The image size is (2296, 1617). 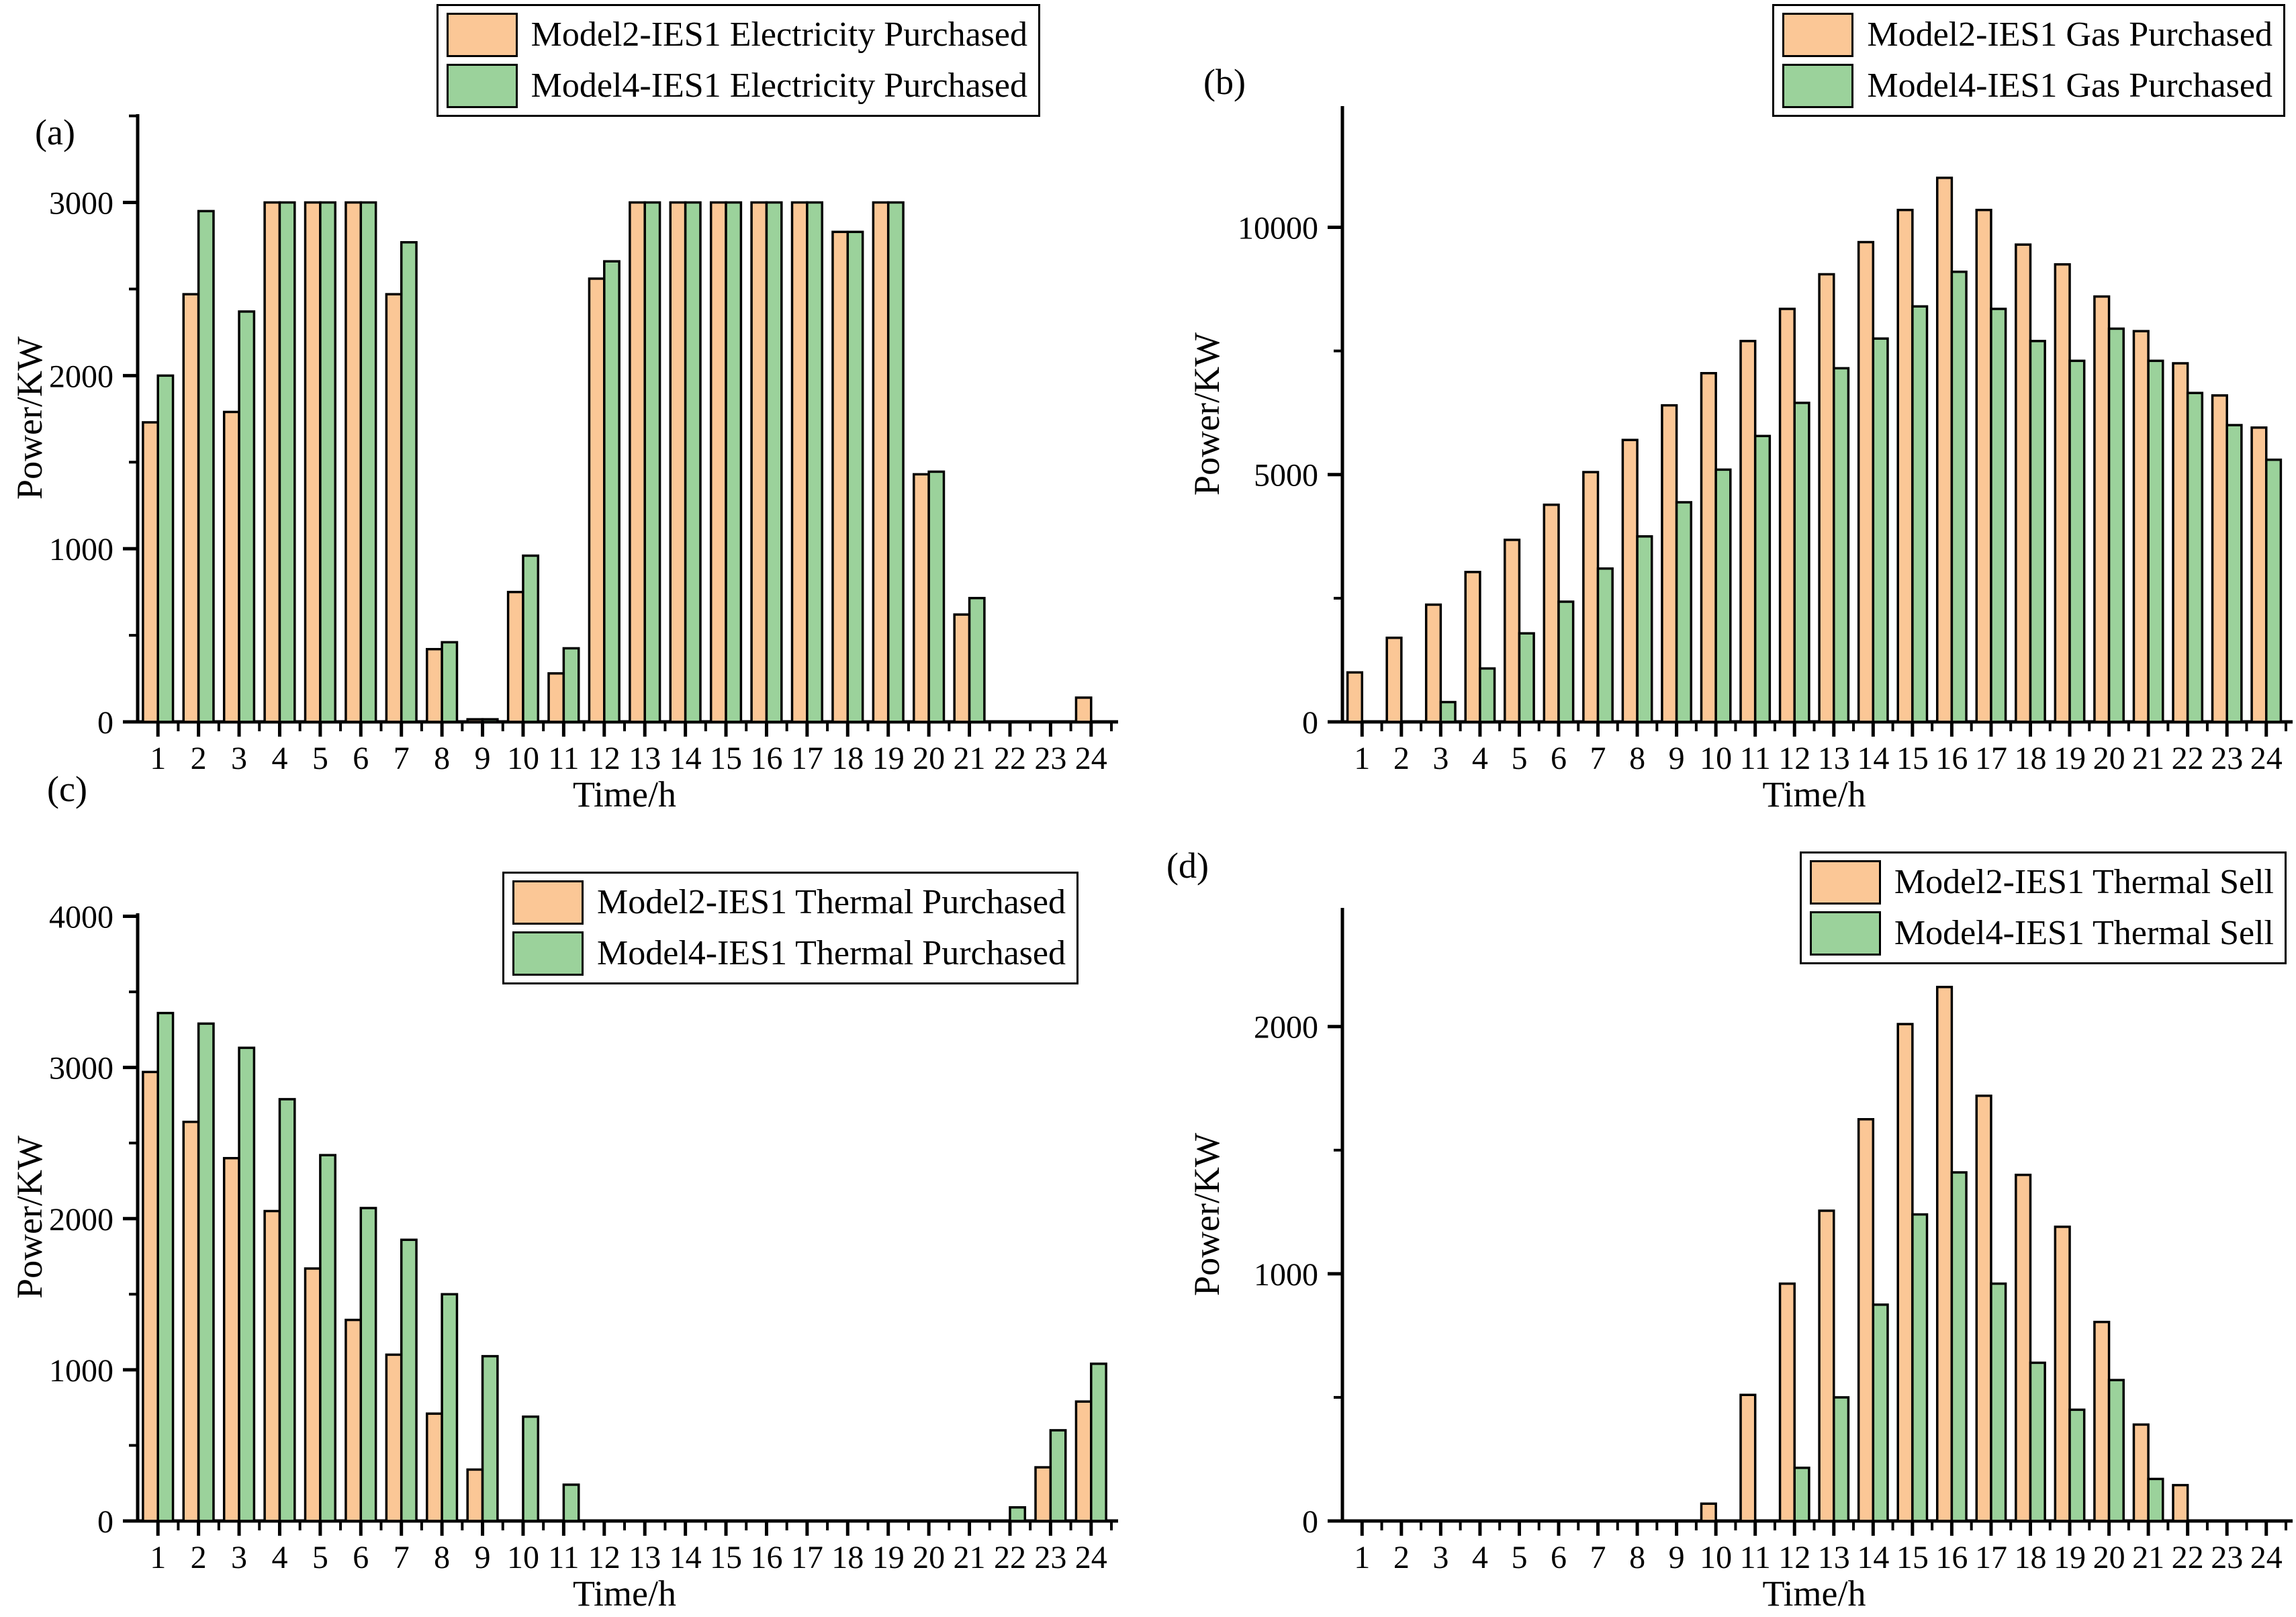 I want to click on x-axis: 1 2 3 4 5 6 7 8 9 10 11 12 13 14 15 16 17 18 19 20 21 22 23 24, so click(x=1817, y=1547).